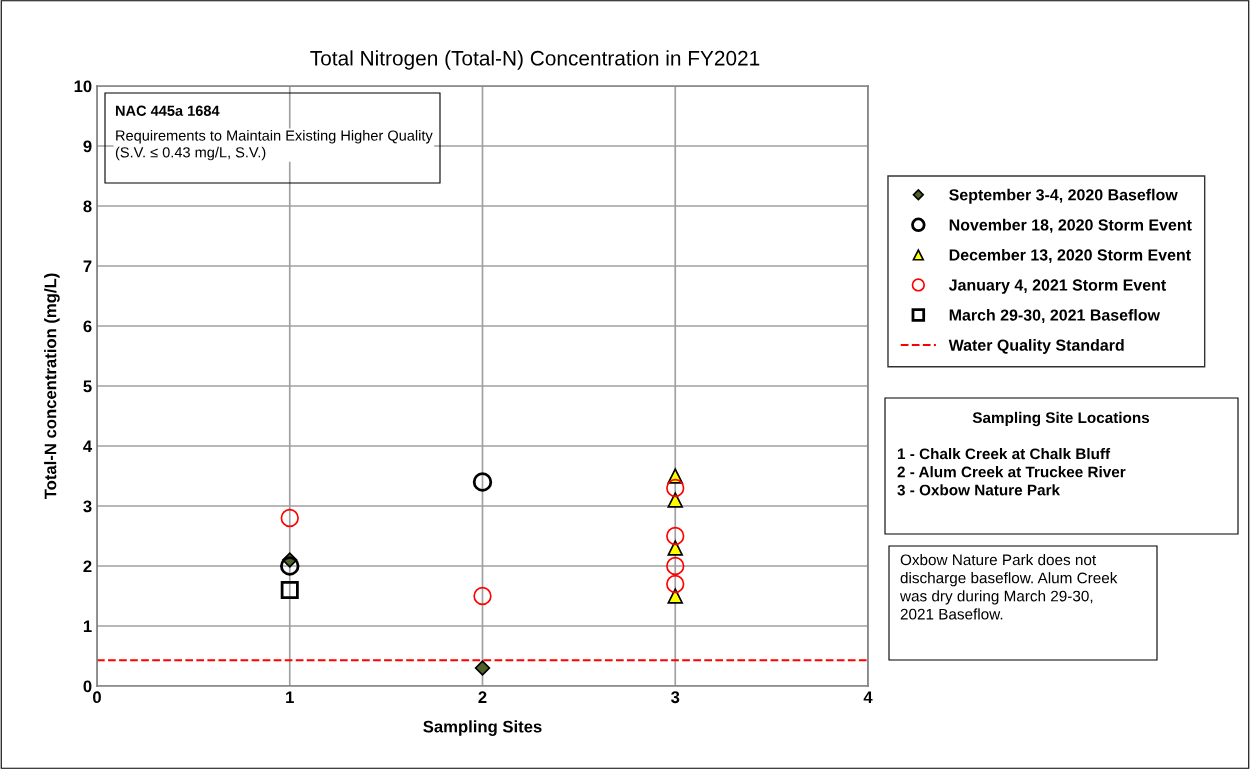  What do you see at coordinates (1057, 286) in the screenshot?
I see `legend-label: January 4, 2021 Storm Event` at bounding box center [1057, 286].